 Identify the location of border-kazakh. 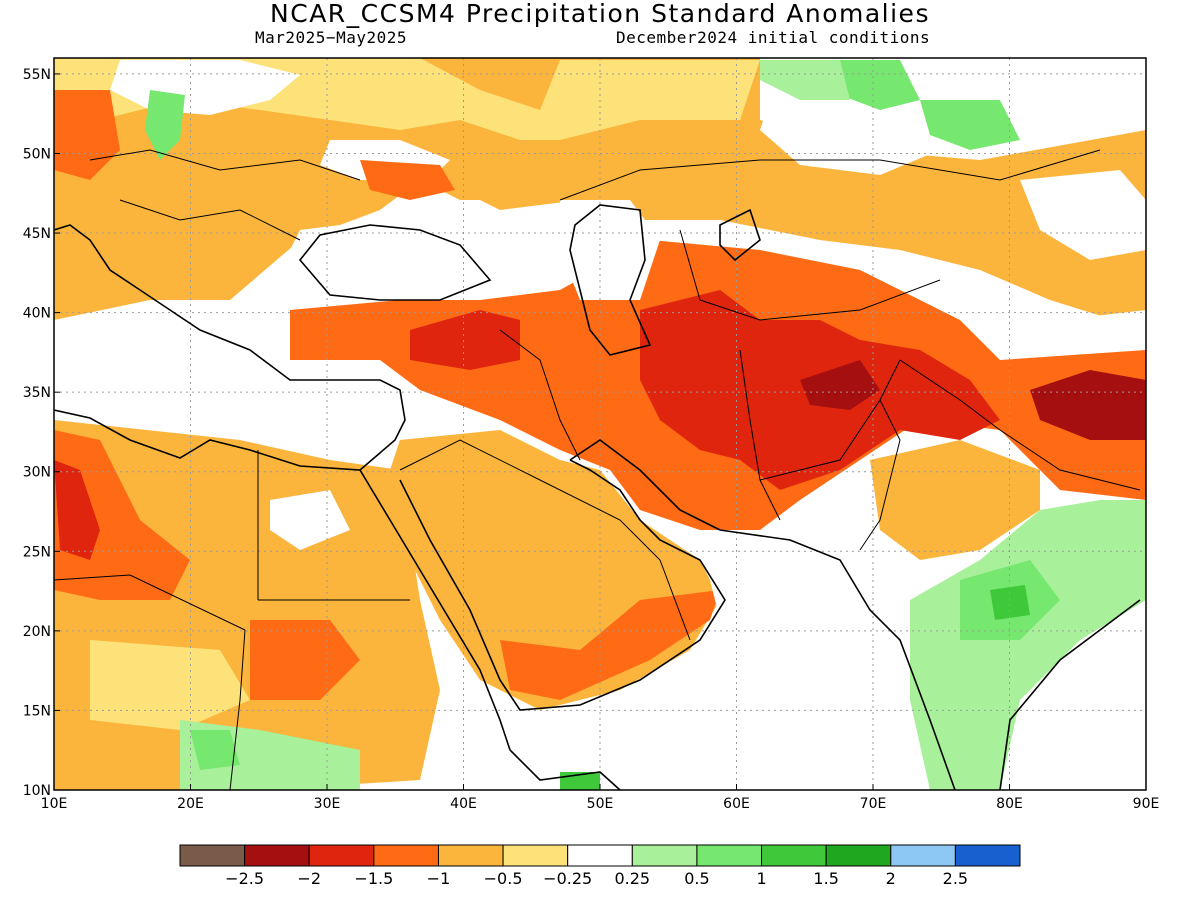
(810, 275).